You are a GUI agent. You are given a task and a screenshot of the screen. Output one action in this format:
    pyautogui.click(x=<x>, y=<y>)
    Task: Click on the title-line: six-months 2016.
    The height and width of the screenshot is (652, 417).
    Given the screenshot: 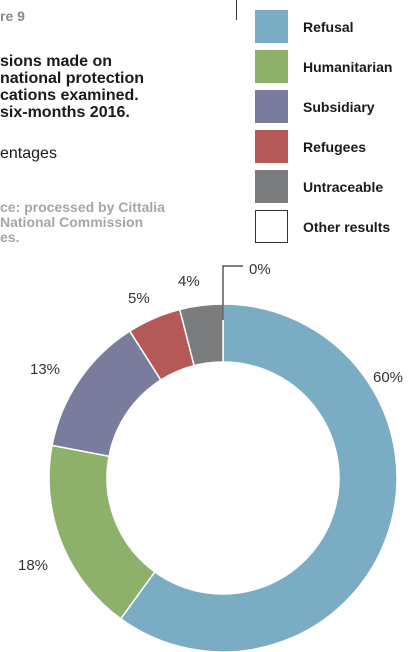 What is the action you would take?
    pyautogui.click(x=65, y=112)
    